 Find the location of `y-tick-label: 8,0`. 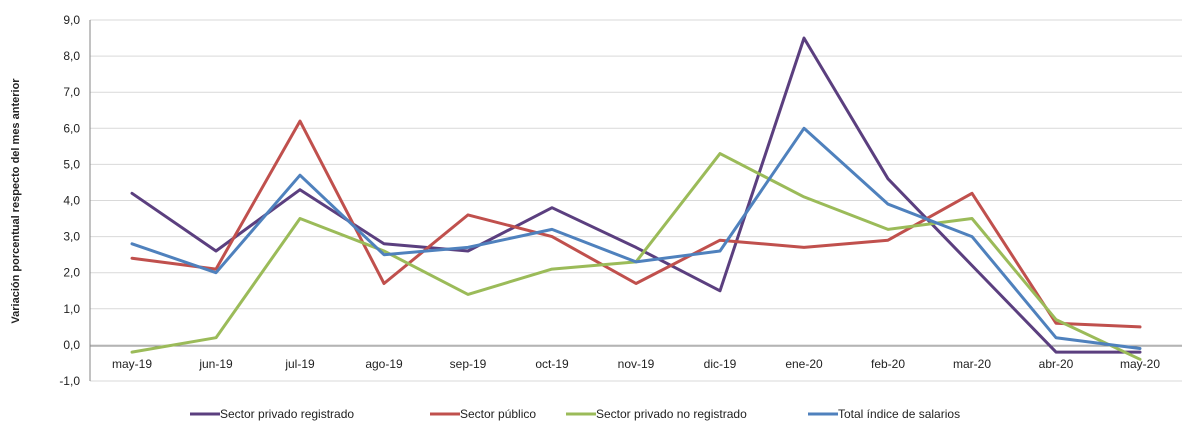

y-tick-label: 8,0 is located at coordinates (71, 56).